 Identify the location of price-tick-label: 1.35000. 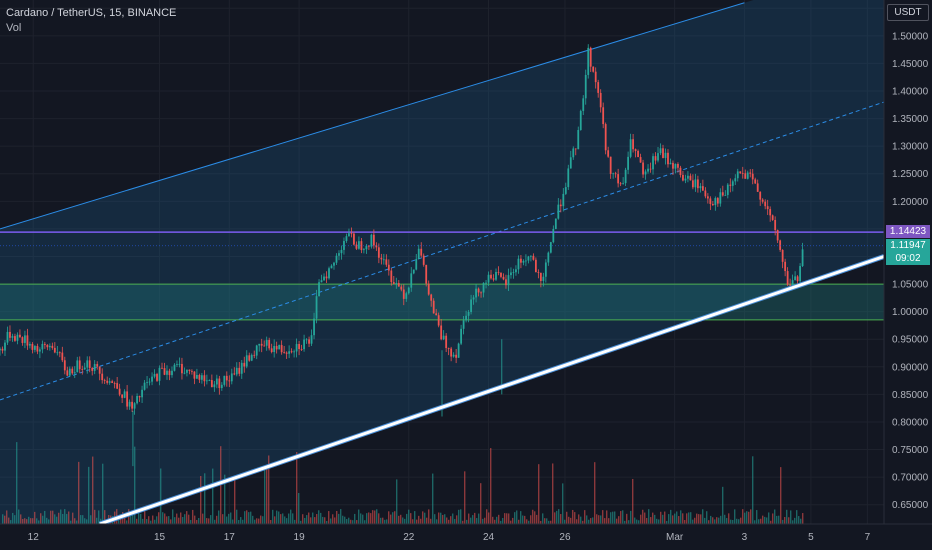
(910, 119).